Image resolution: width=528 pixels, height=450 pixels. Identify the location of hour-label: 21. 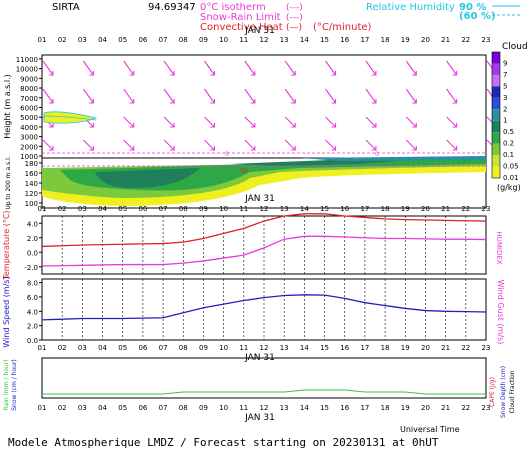
(445, 408).